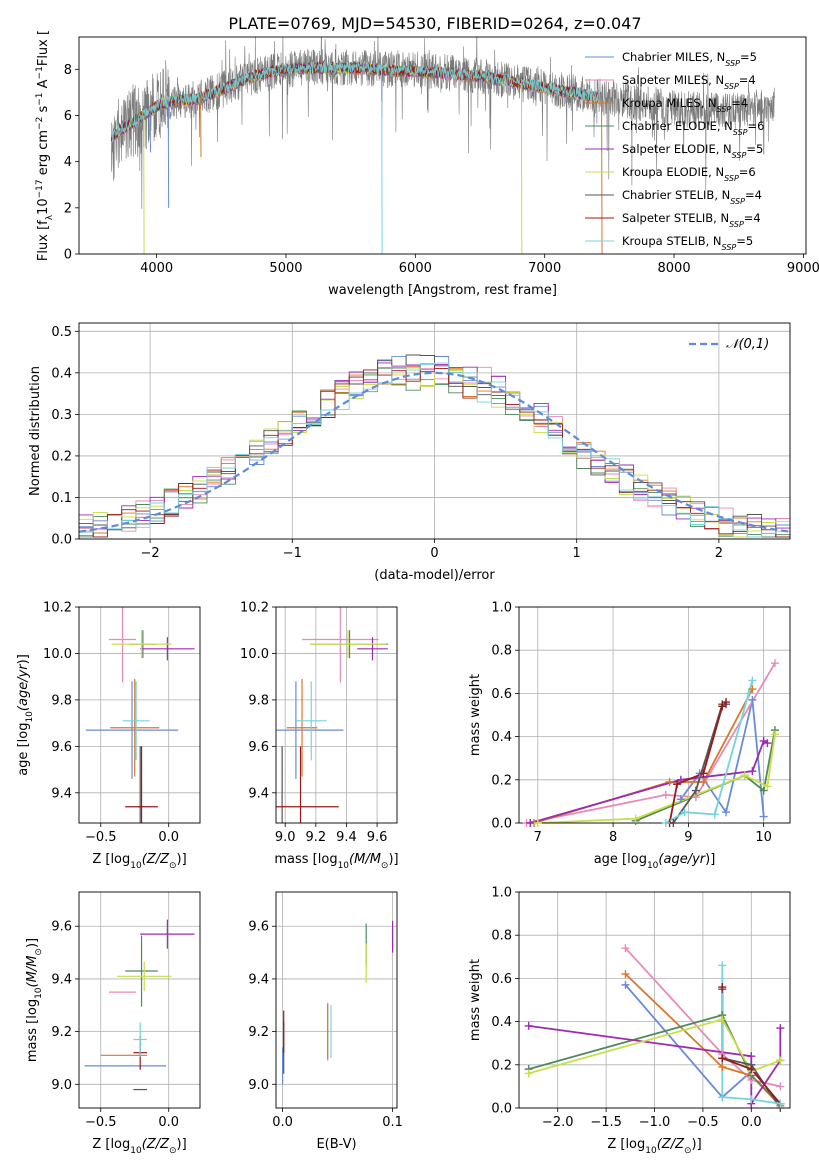 This screenshot has height=1170, width=819. Describe the element at coordinates (43, 111) in the screenshot. I see `label-part: s` at that location.